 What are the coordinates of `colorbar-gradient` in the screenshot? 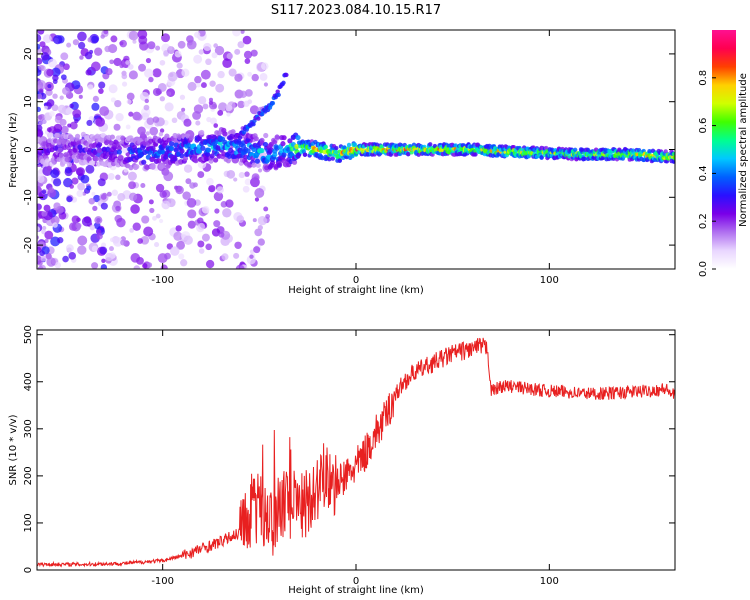 It's located at (724, 149).